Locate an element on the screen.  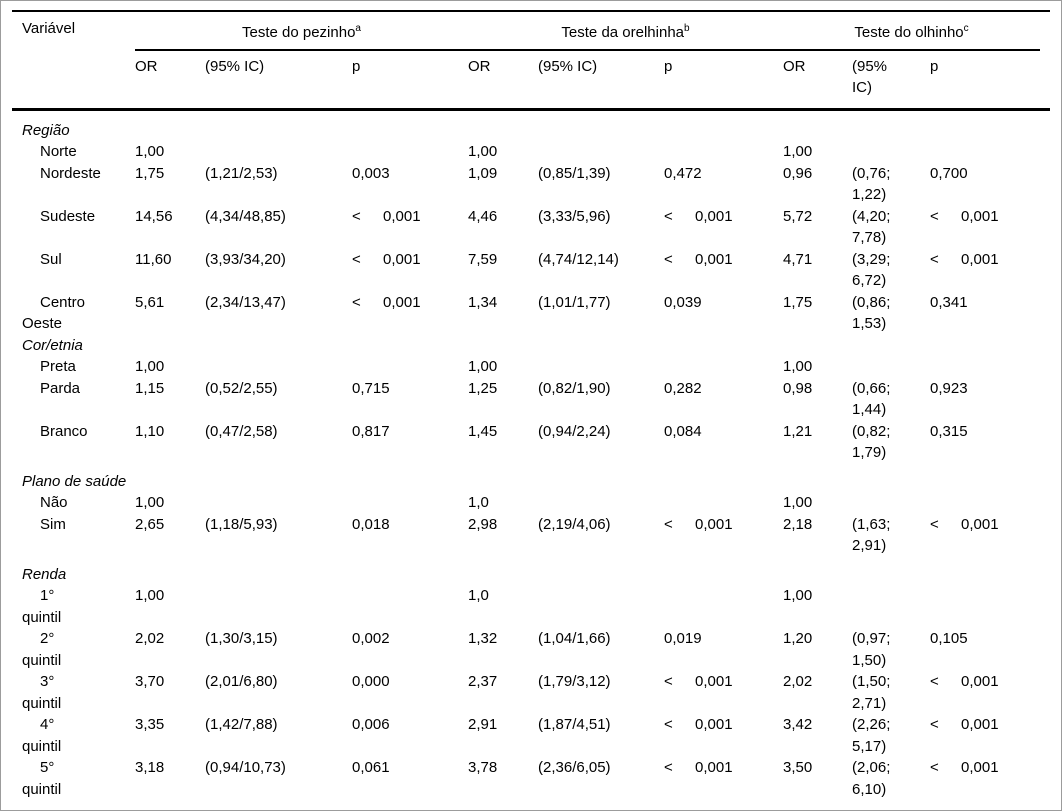
cell-pezinho-or: 1,75 is located at coordinates (150, 173).